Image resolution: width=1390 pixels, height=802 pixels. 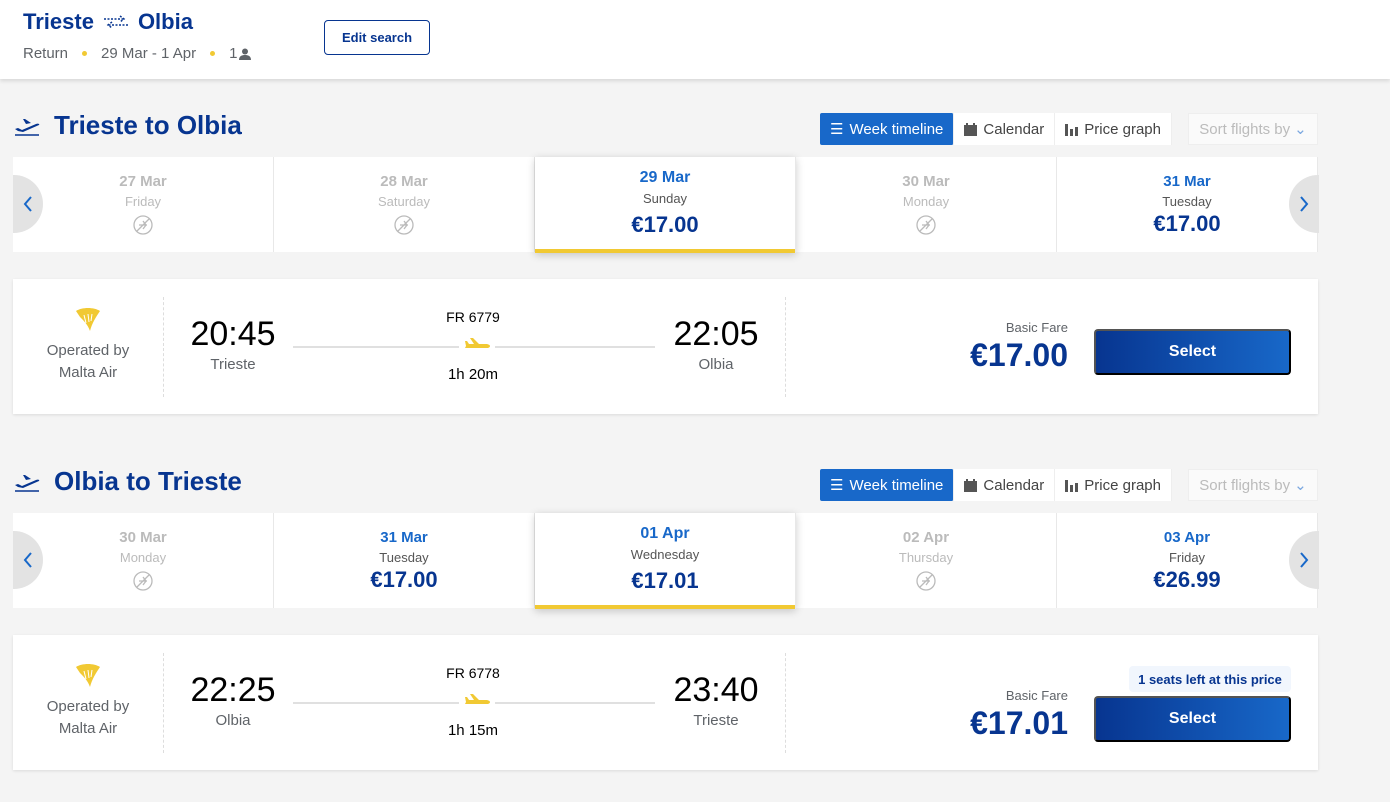 I want to click on section-title-text: Olbia to Trieste, so click(x=148, y=481).